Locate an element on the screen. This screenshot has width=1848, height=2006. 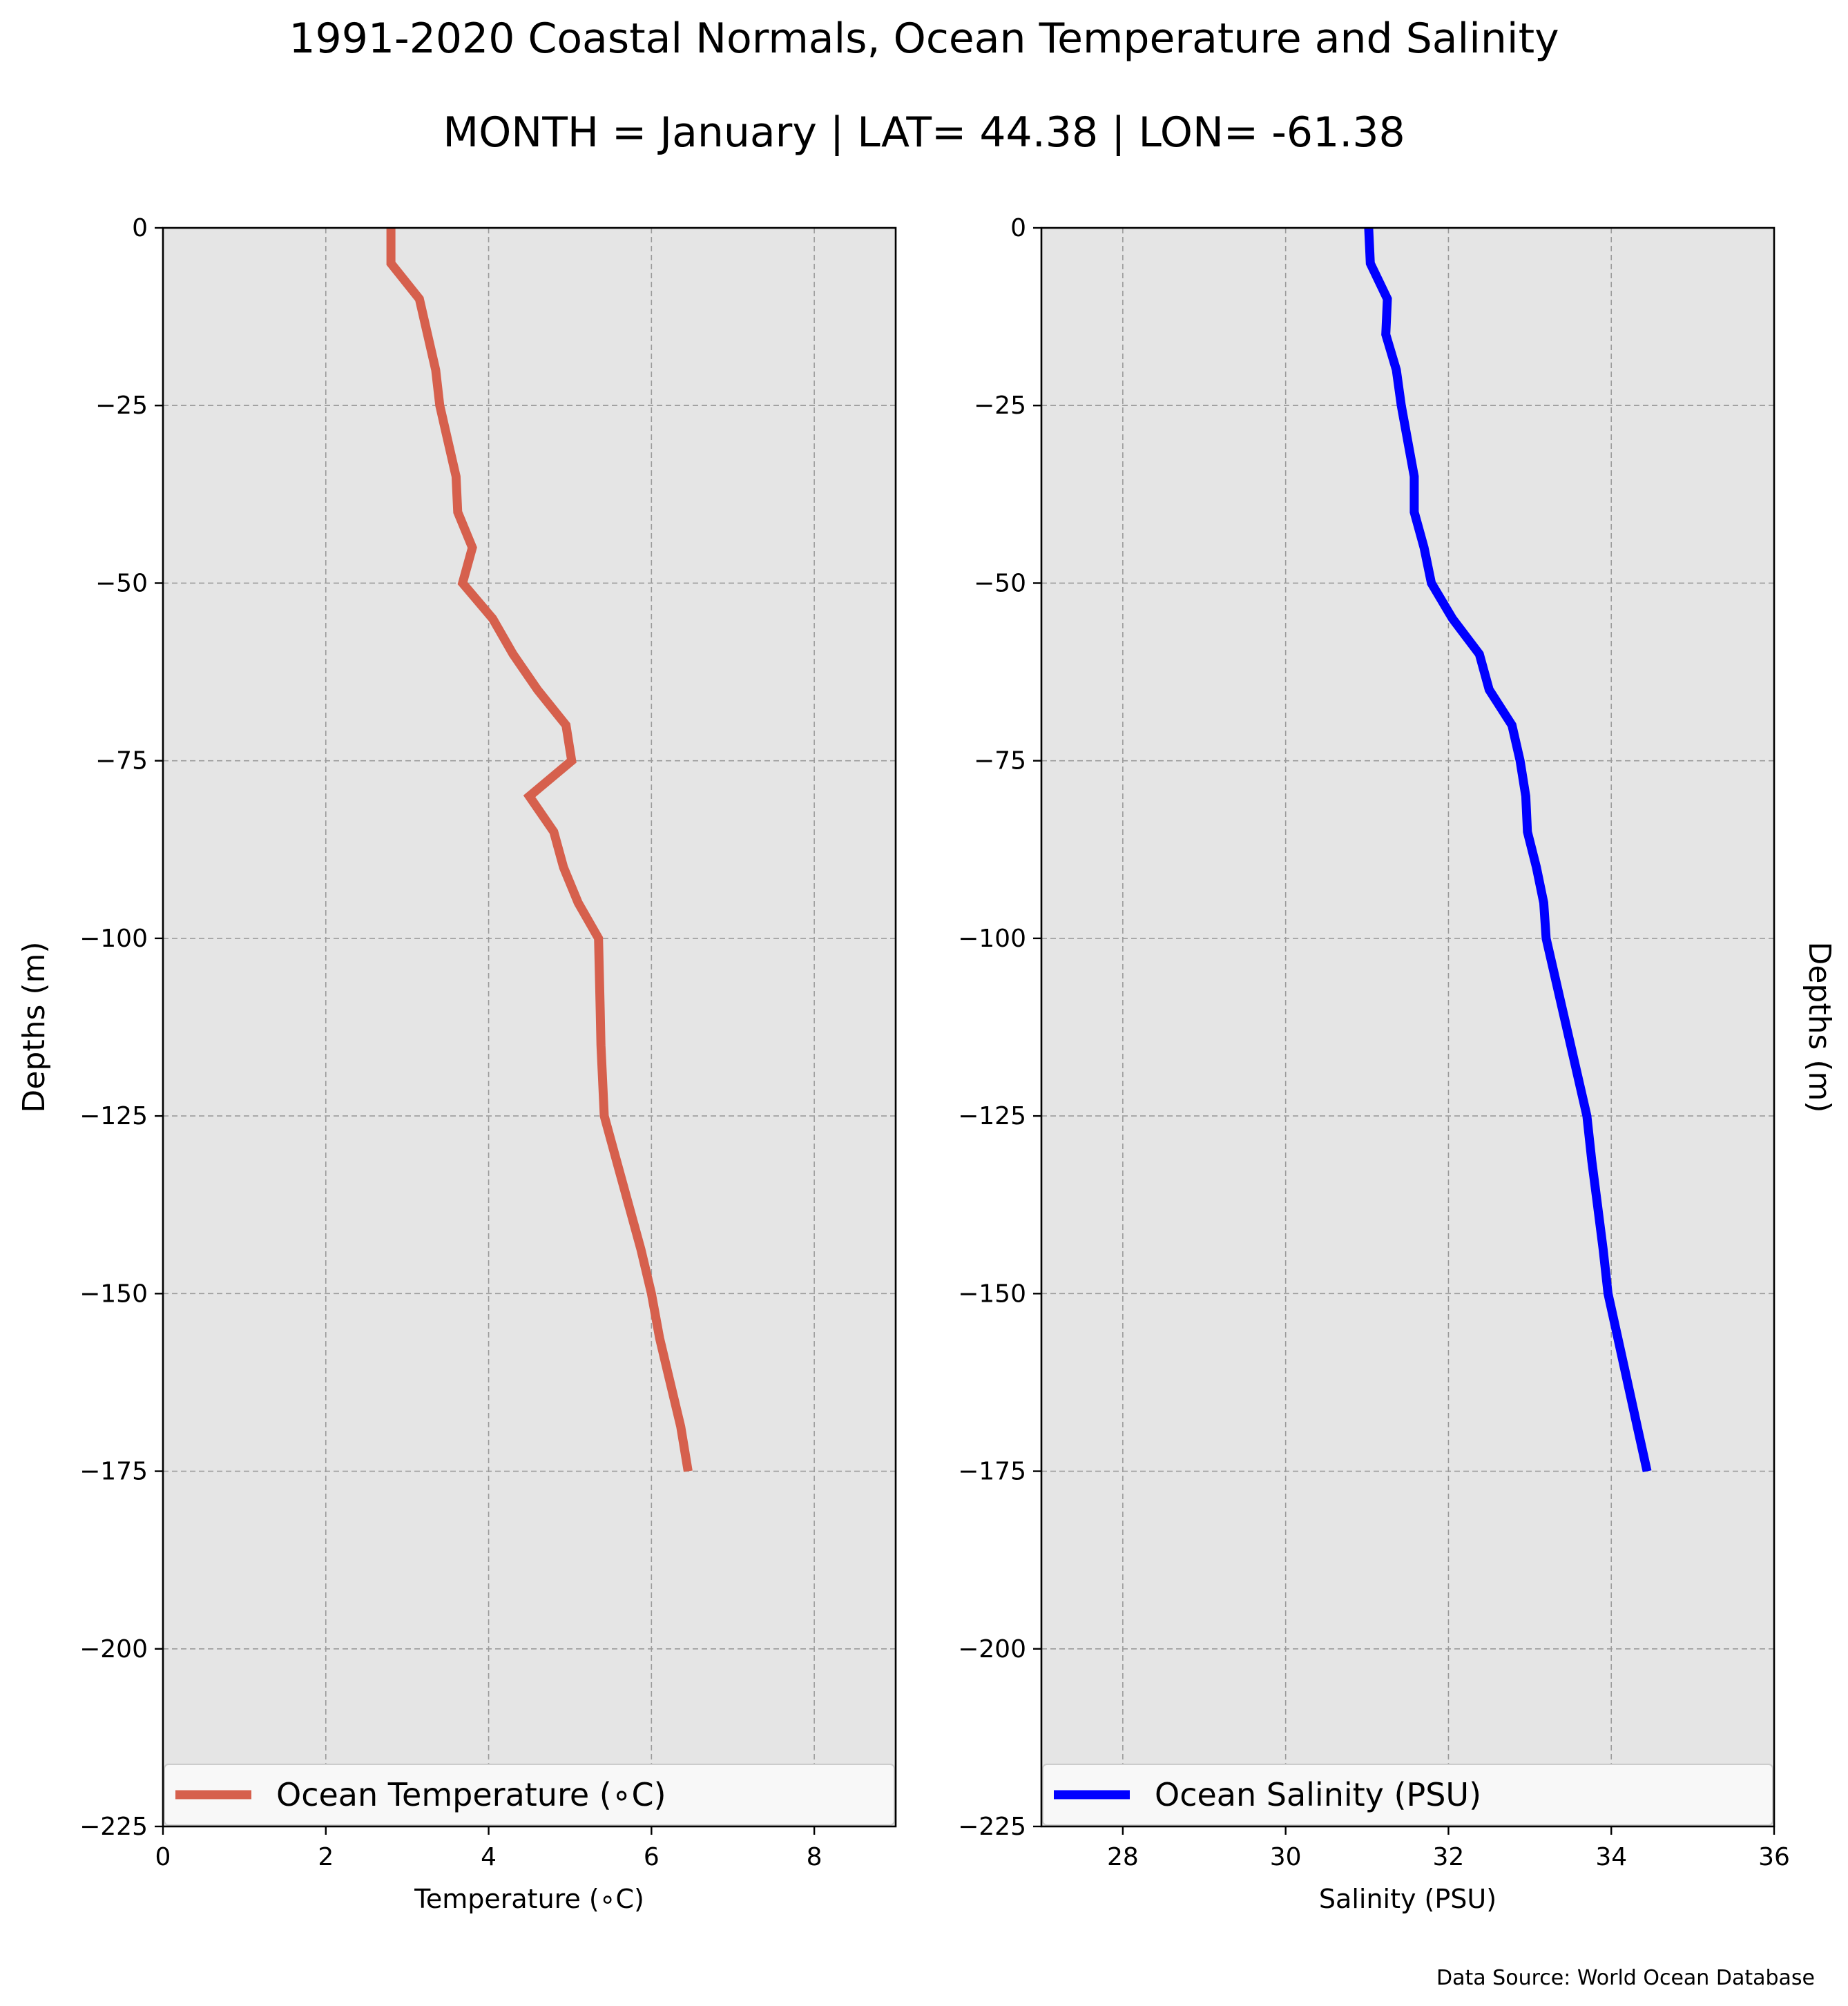
x-tick-label: 30 is located at coordinates (1286, 1857).